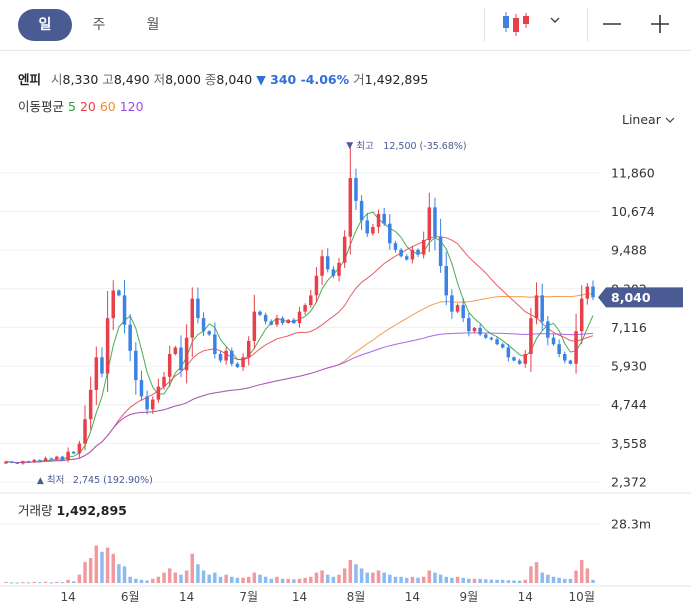 The width and height of the screenshot is (691, 611). Describe the element at coordinates (55, 480) in the screenshot. I see `low-label: 최저` at that location.